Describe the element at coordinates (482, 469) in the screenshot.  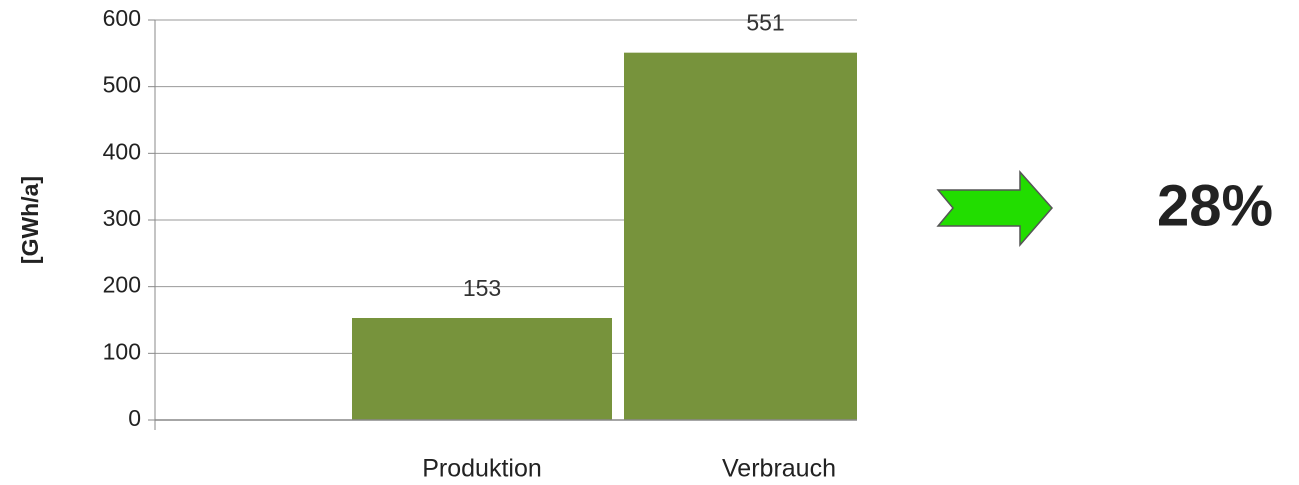
I see `x-tick-label: Produktion` at that location.